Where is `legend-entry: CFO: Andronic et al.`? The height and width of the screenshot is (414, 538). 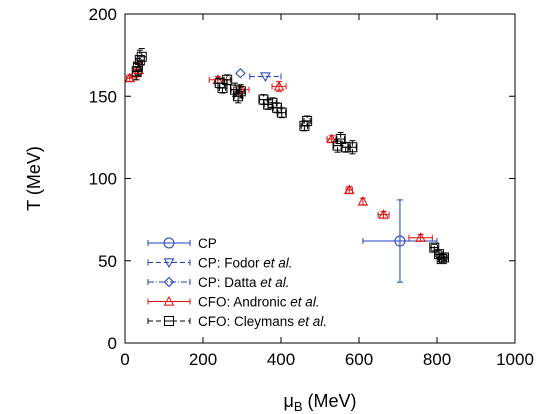 legend-entry: CFO: Andronic et al. is located at coordinates (233, 302).